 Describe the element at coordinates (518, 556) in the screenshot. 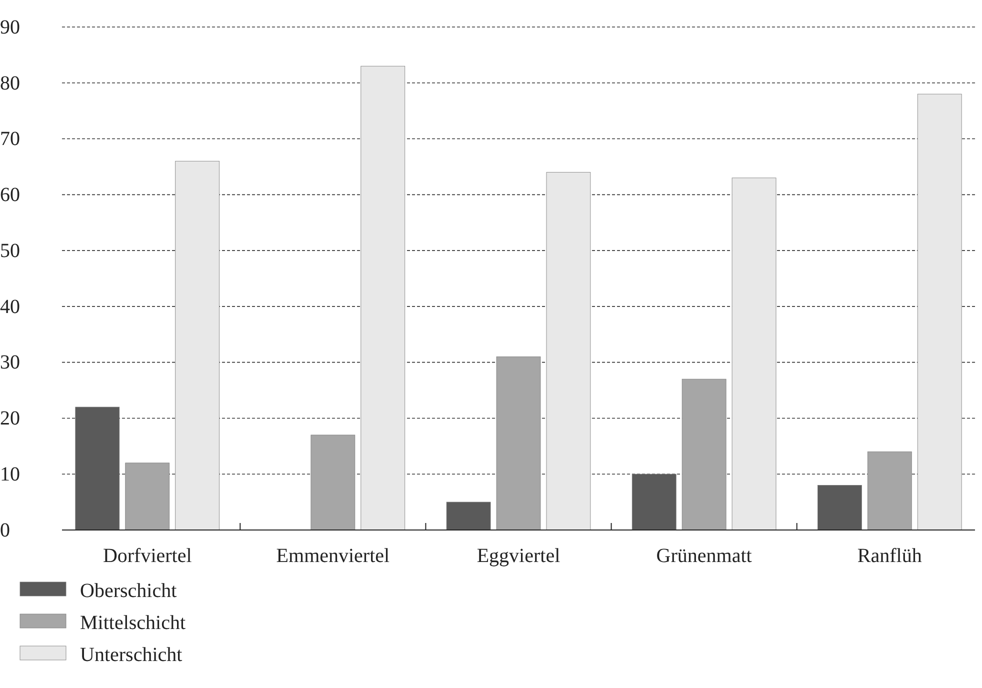

I see `x-tick-label: Eggviertel` at that location.